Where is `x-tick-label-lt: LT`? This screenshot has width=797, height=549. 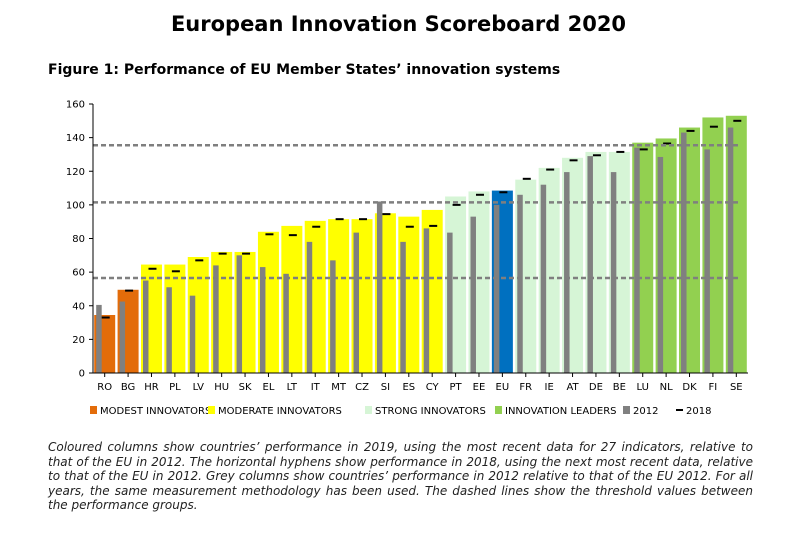
x-tick-label-lt: LT is located at coordinates (292, 387).